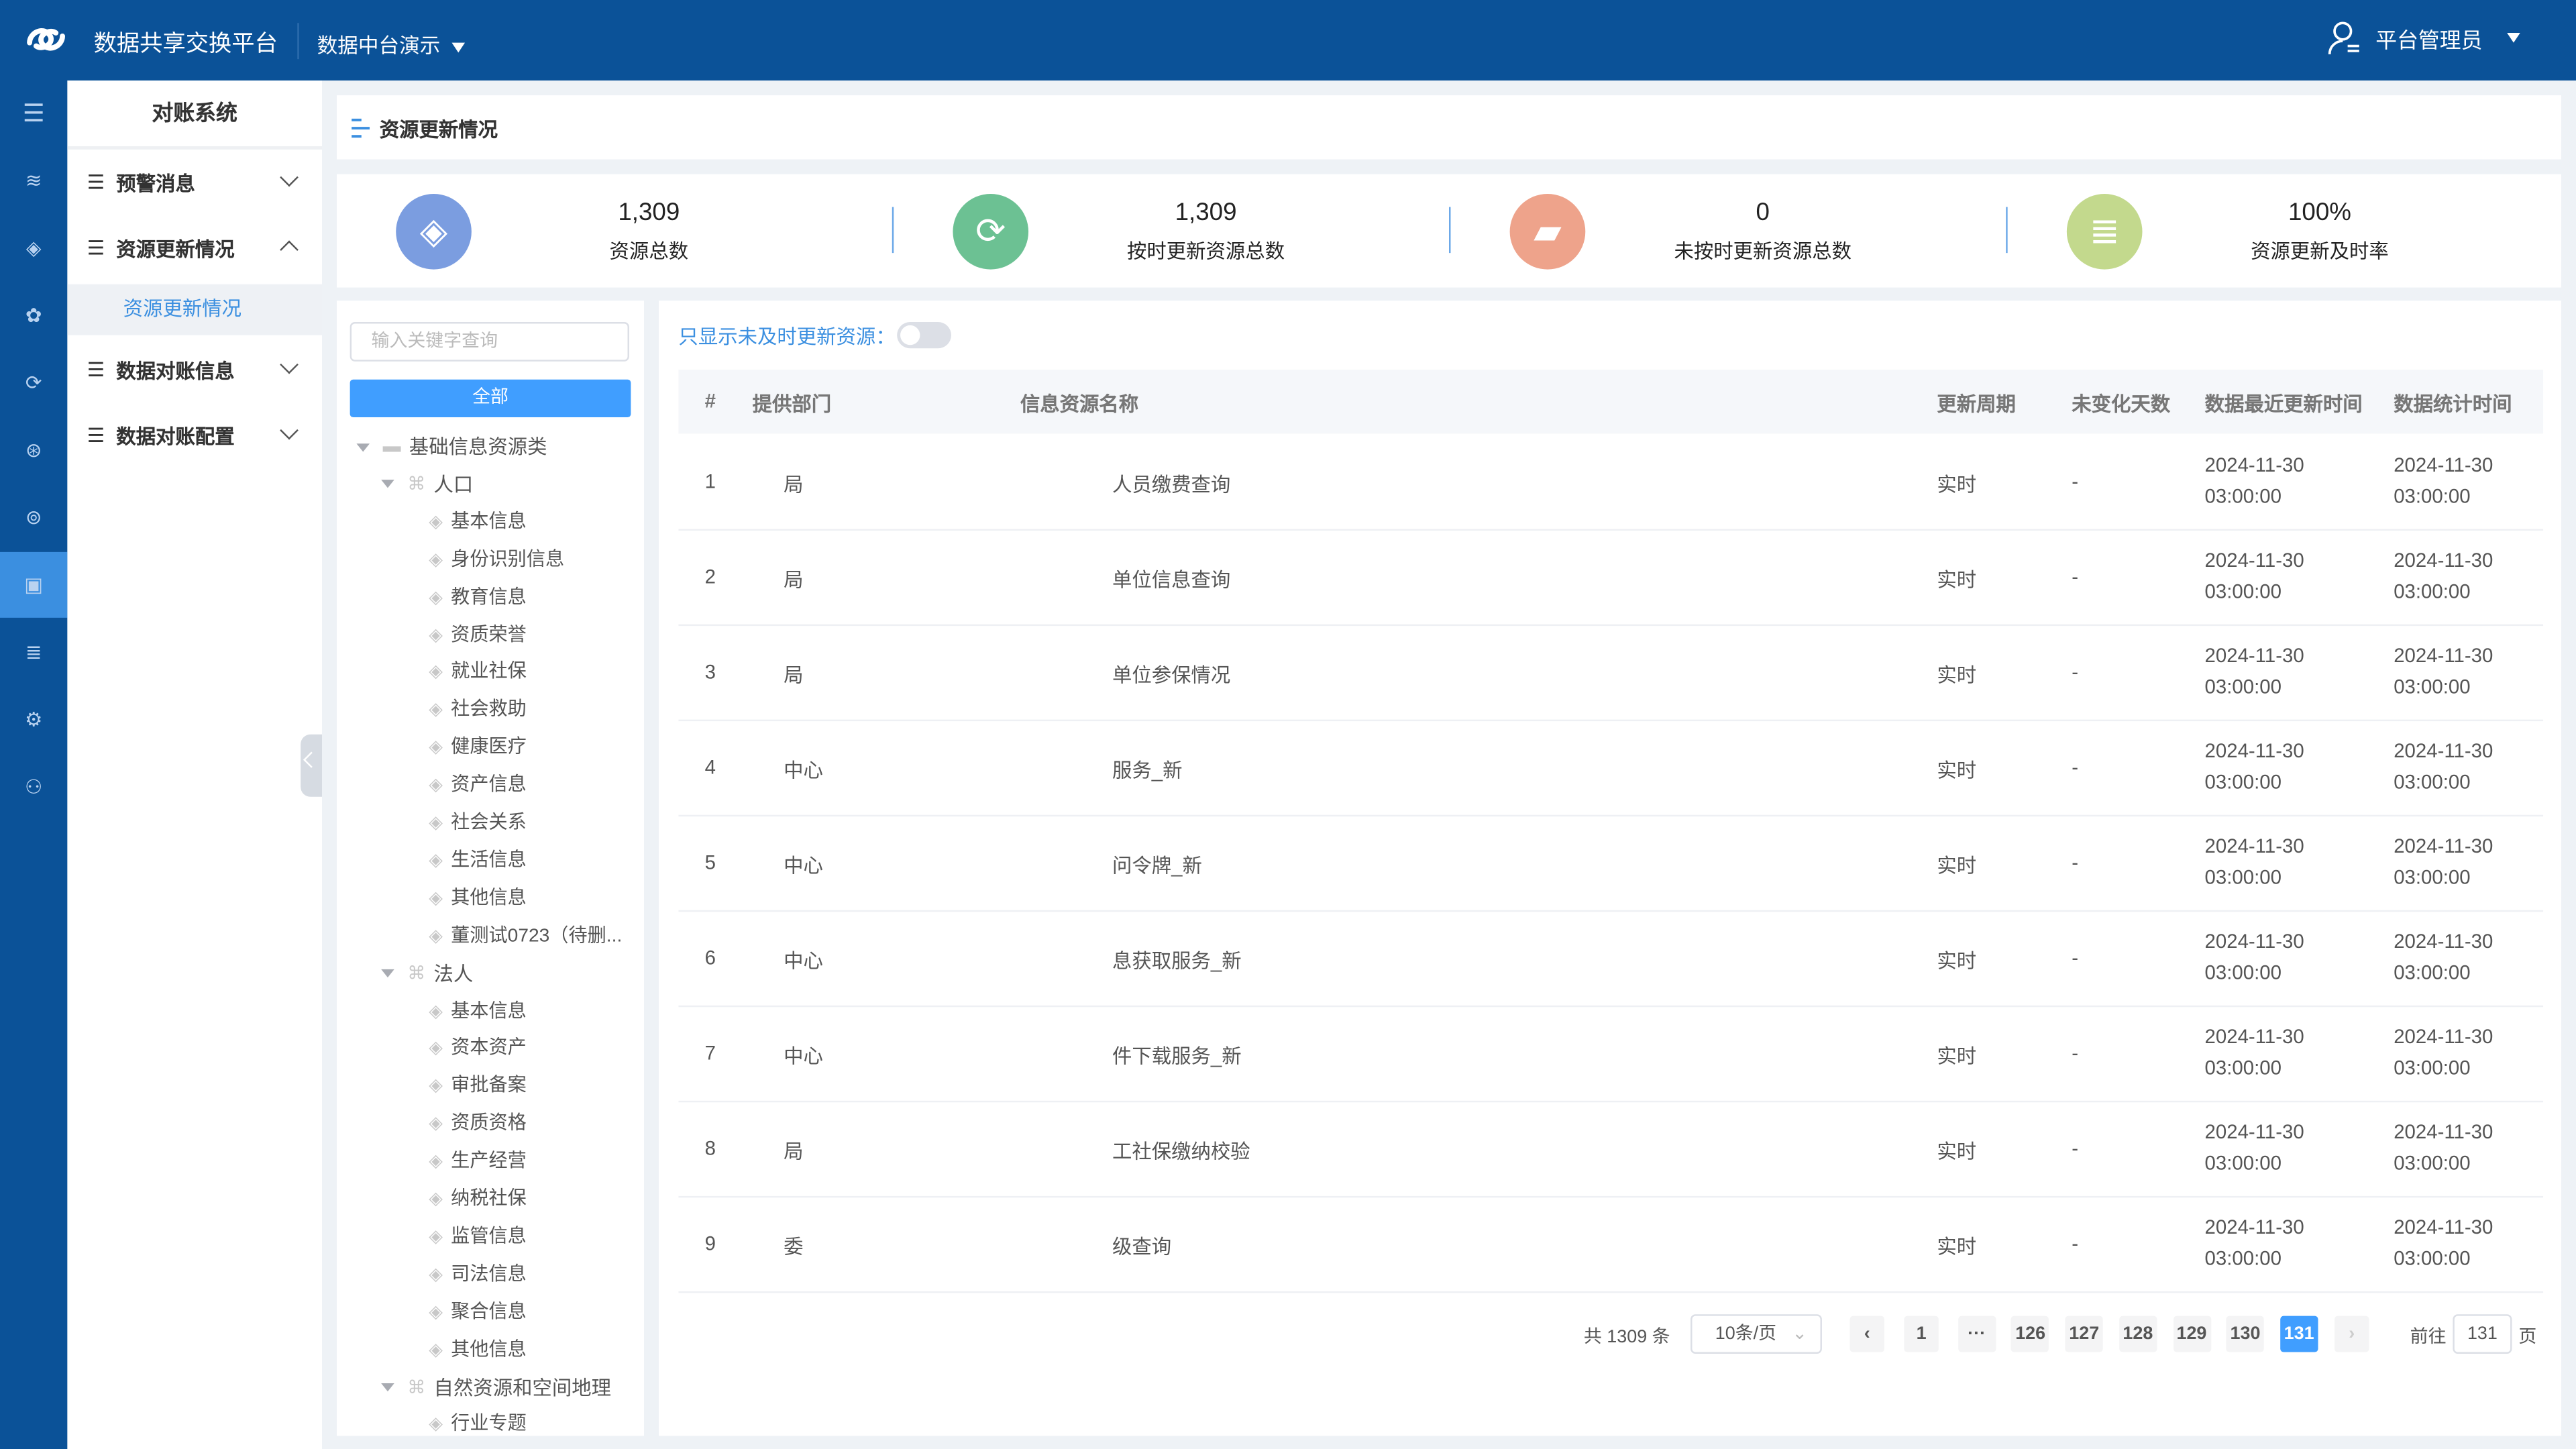 This screenshot has height=1449, width=2576. I want to click on column-header: 提供部门, so click(792, 404).